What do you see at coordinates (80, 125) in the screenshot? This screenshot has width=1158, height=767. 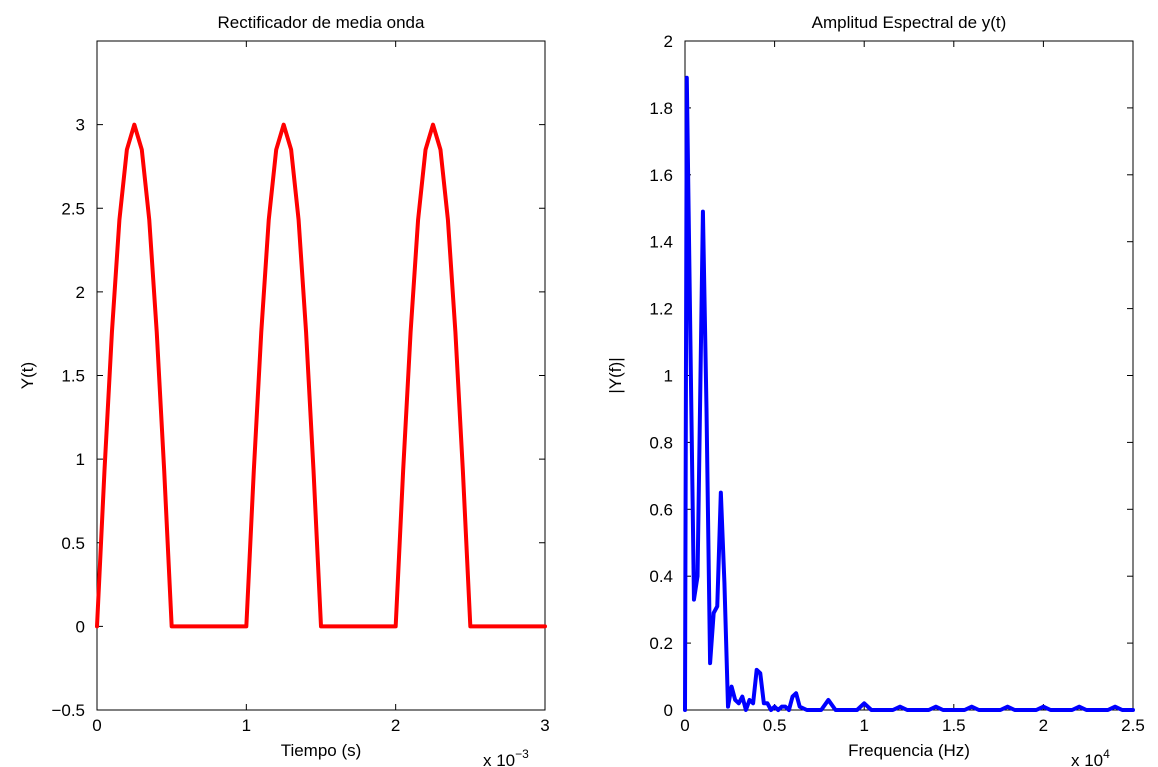 I see `y-tick-label: 3` at bounding box center [80, 125].